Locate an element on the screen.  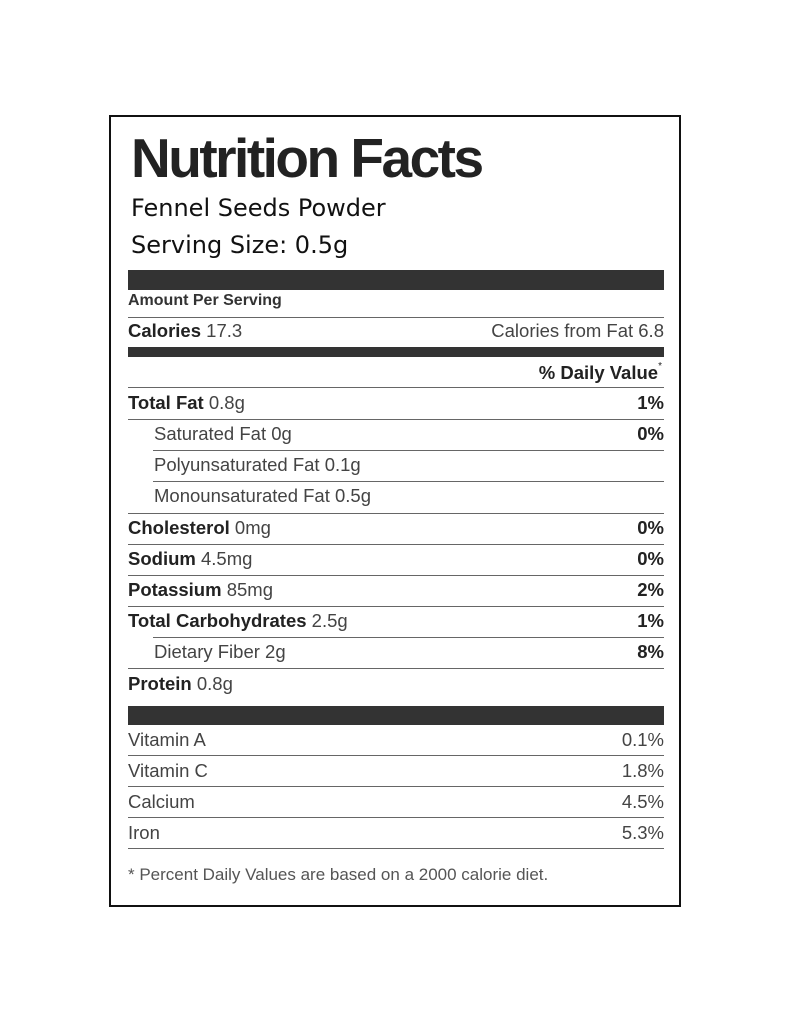
nutrient-name: Sodium is located at coordinates (162, 558).